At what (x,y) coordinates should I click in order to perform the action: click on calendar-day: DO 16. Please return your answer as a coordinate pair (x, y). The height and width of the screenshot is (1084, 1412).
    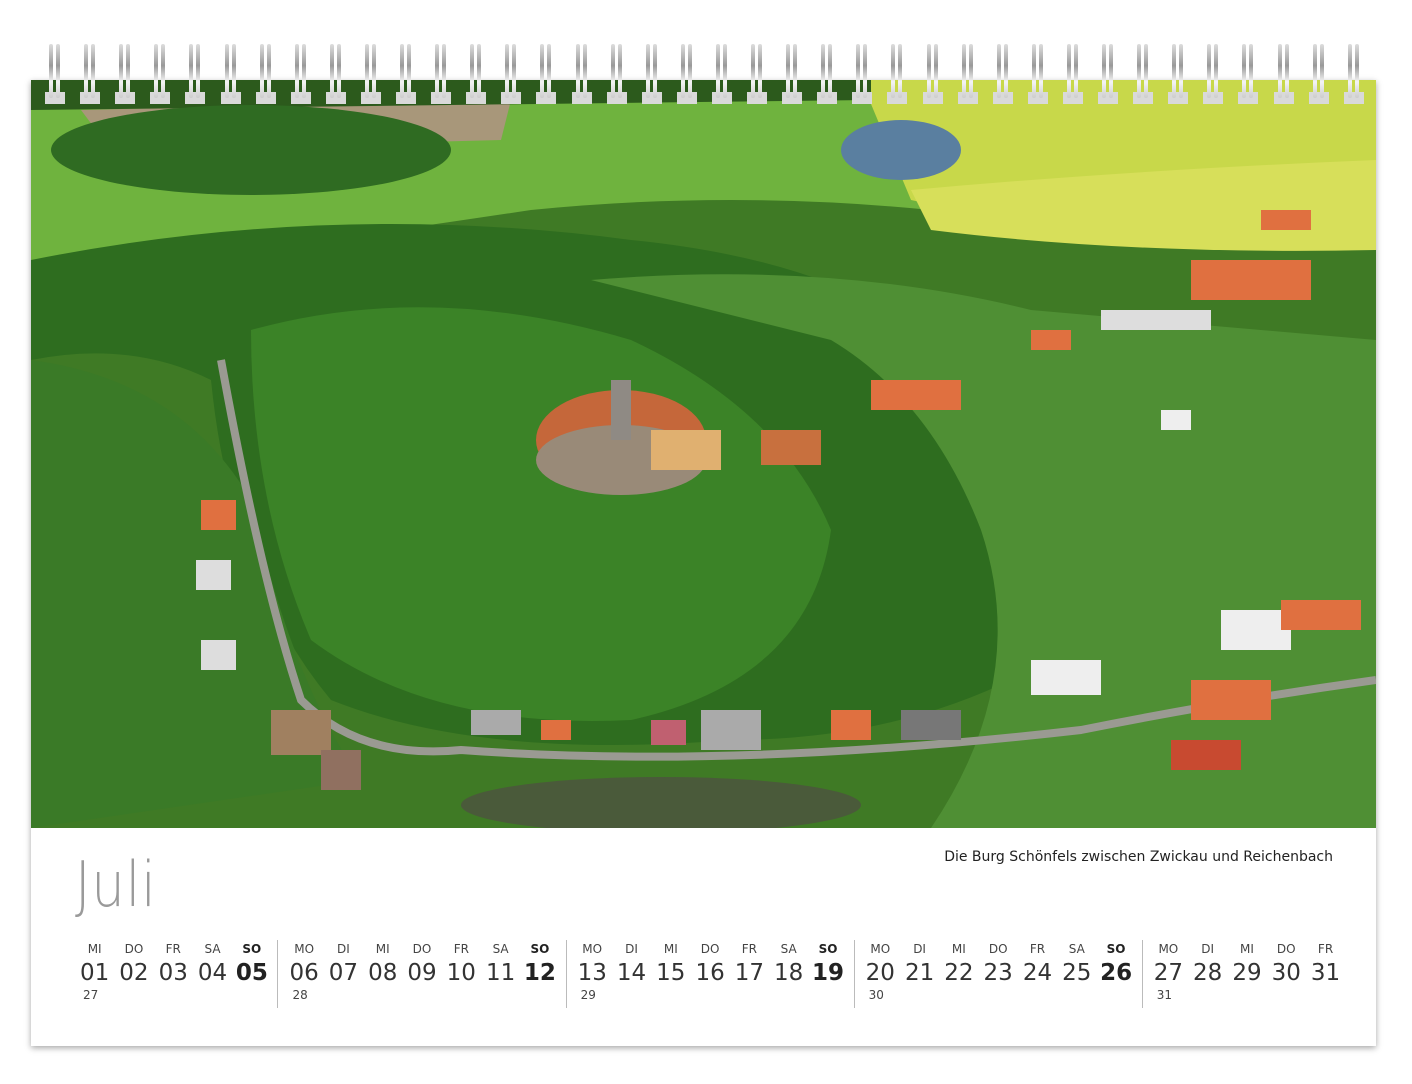
    Looking at the image, I should click on (709, 964).